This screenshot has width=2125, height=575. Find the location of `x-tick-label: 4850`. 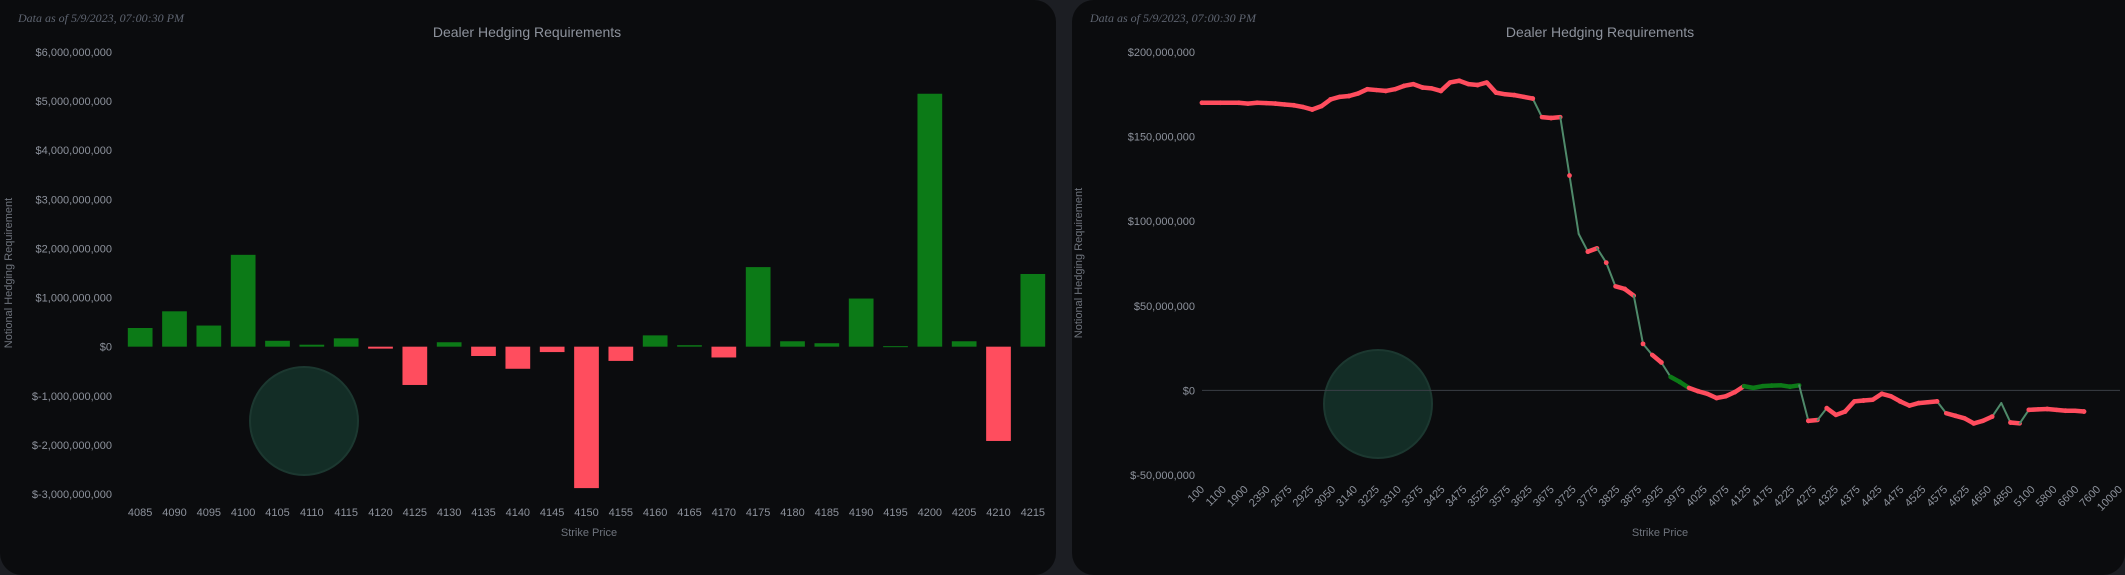

x-tick-label: 4850 is located at coordinates (2003, 497).